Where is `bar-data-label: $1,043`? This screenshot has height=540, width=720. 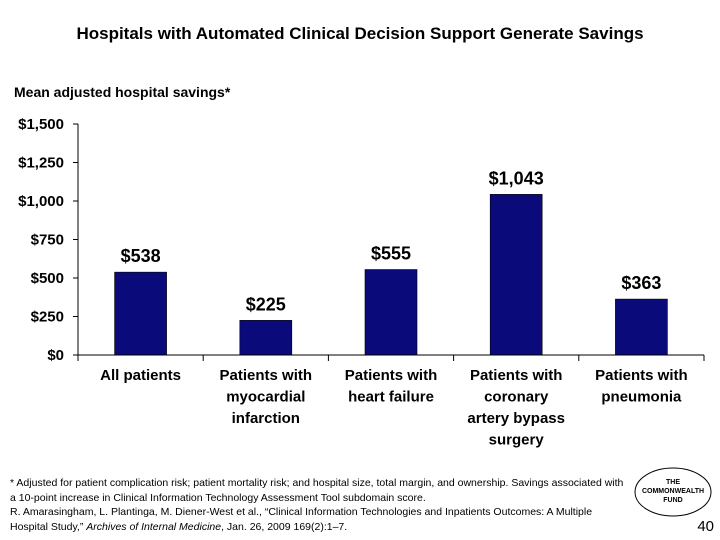
bar-data-label: $1,043 is located at coordinates (516, 178).